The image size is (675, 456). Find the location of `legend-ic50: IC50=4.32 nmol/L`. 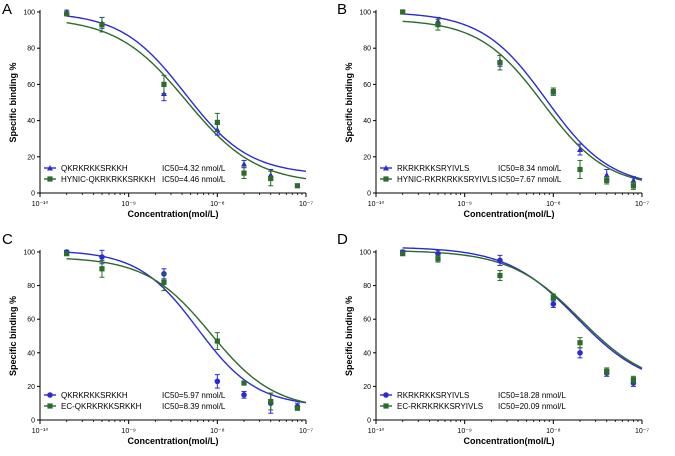

legend-ic50: IC50=4.32 nmol/L is located at coordinates (194, 168).